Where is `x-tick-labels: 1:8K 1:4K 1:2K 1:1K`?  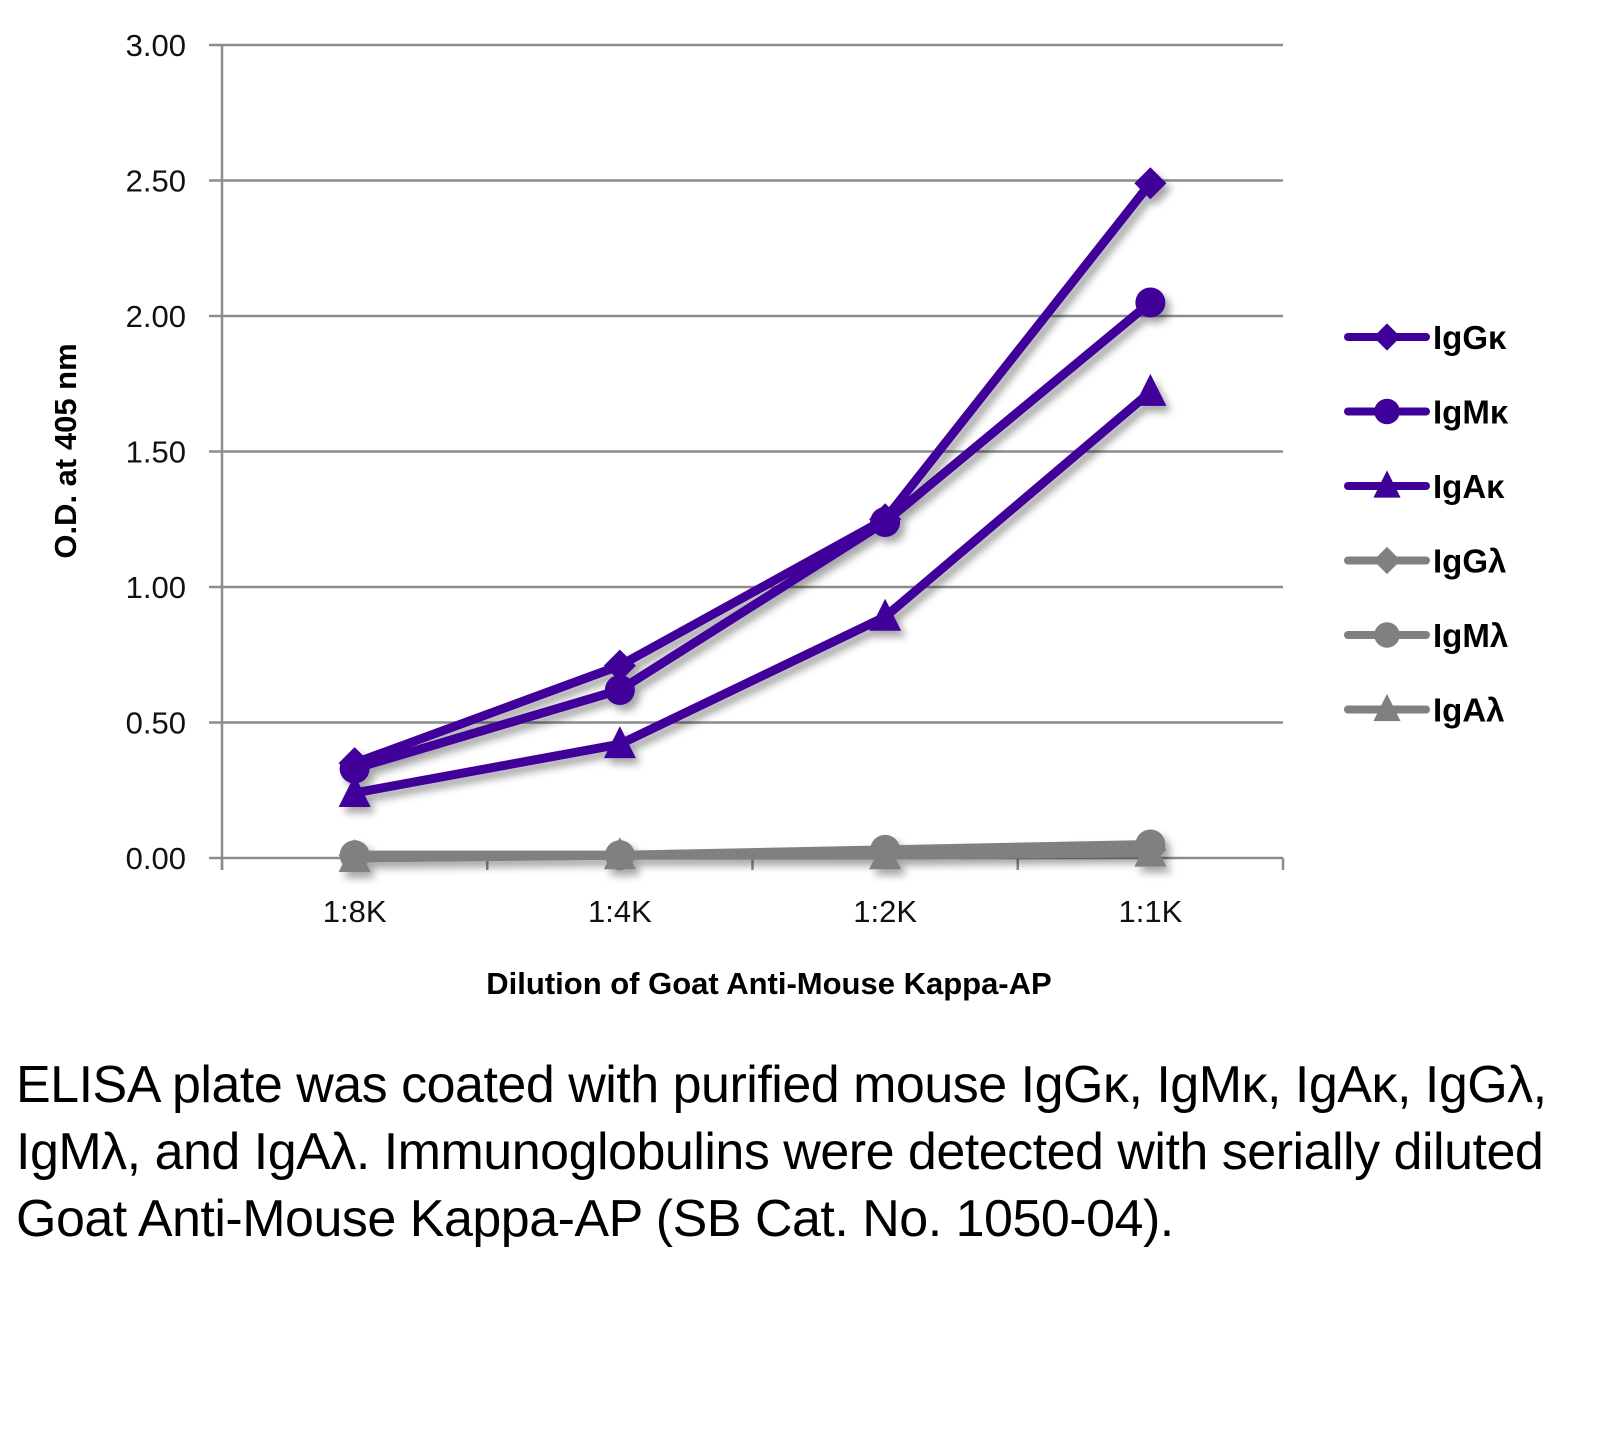
x-tick-labels: 1:8K 1:4K 1:2K 1:1K is located at coordinates (753, 911).